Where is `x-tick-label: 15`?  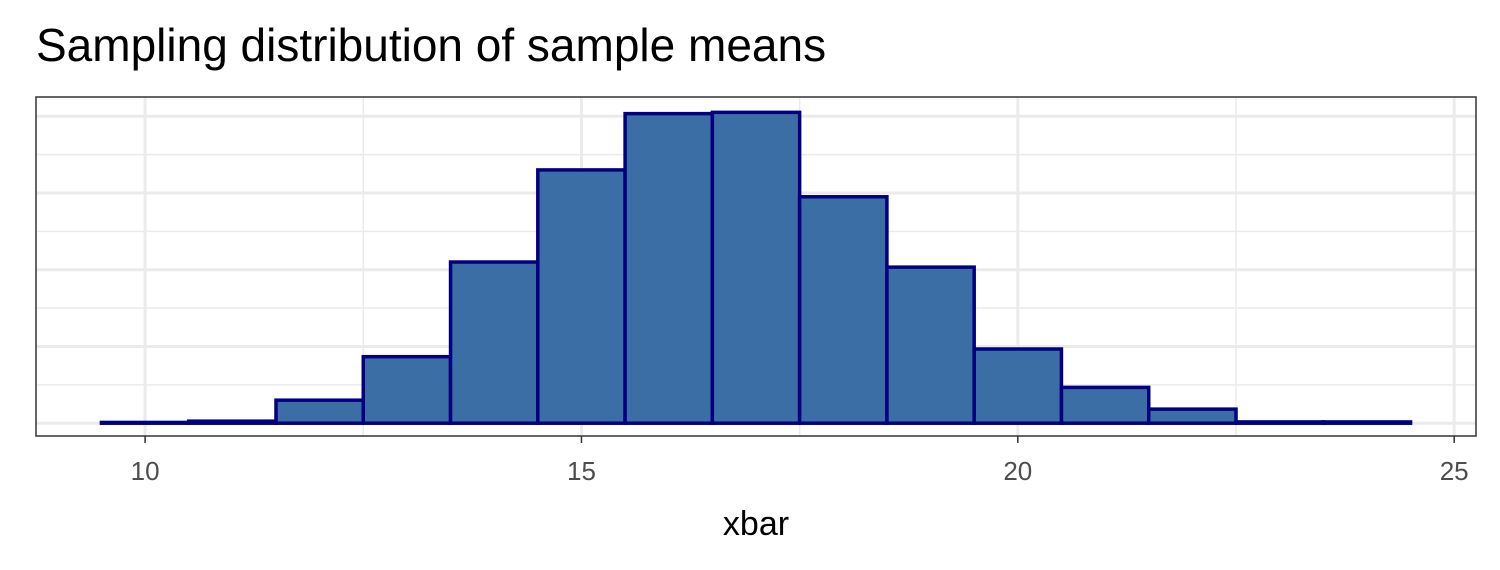 x-tick-label: 15 is located at coordinates (581, 471).